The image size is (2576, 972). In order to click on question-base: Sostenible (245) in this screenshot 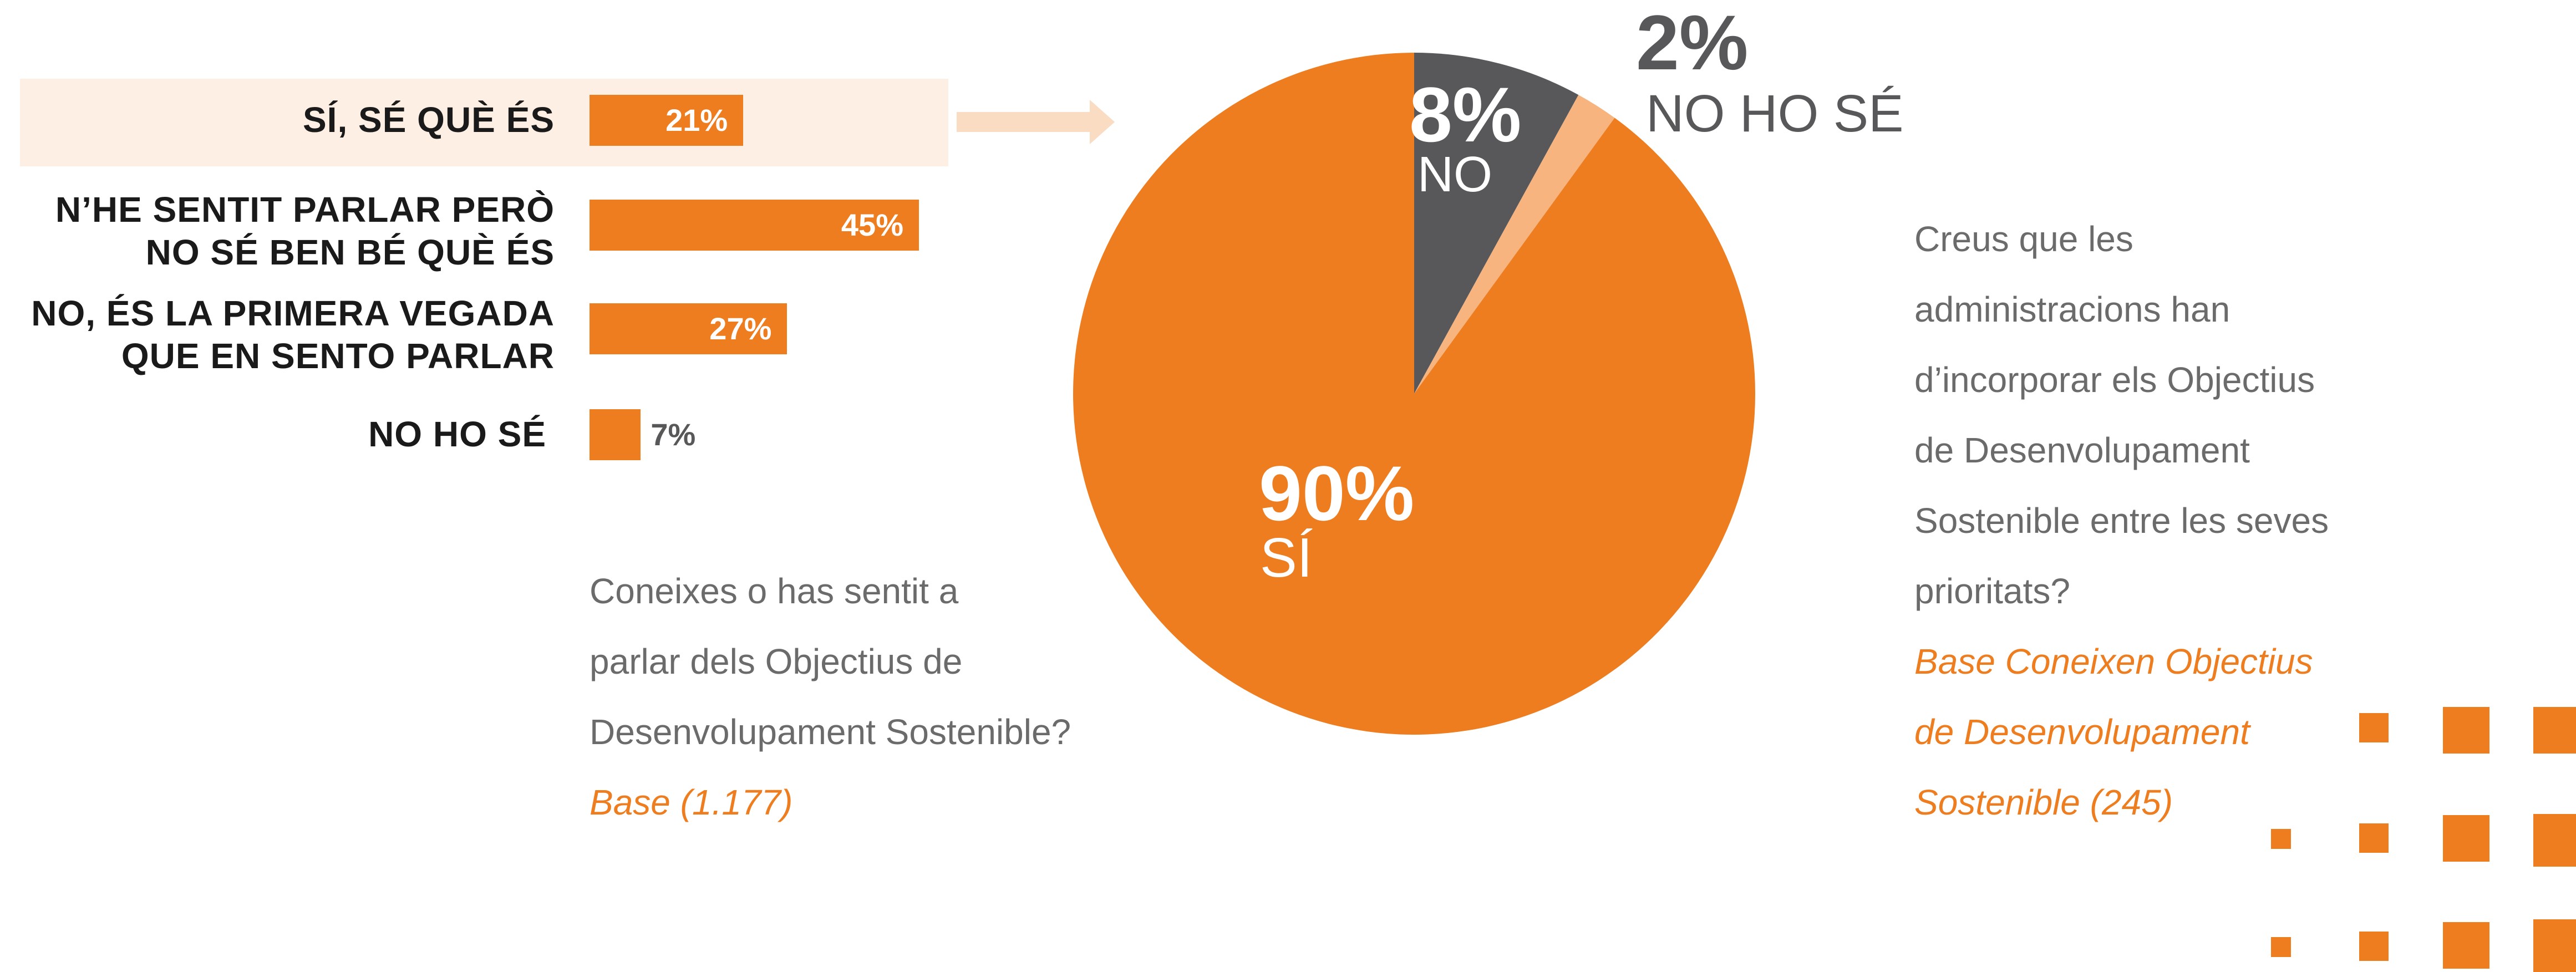, I will do `click(2043, 802)`.